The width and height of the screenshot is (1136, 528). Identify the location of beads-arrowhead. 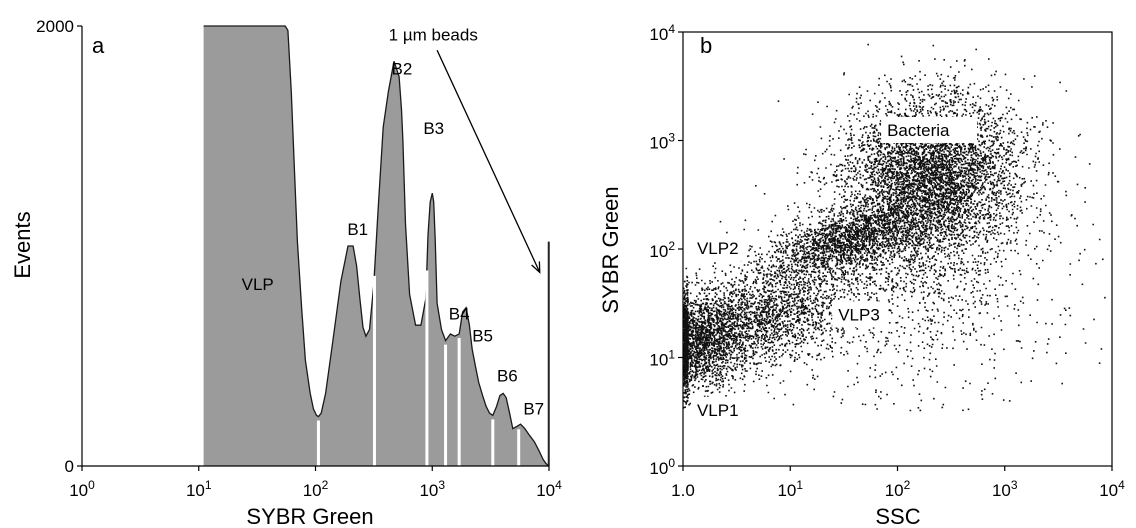
(536, 267).